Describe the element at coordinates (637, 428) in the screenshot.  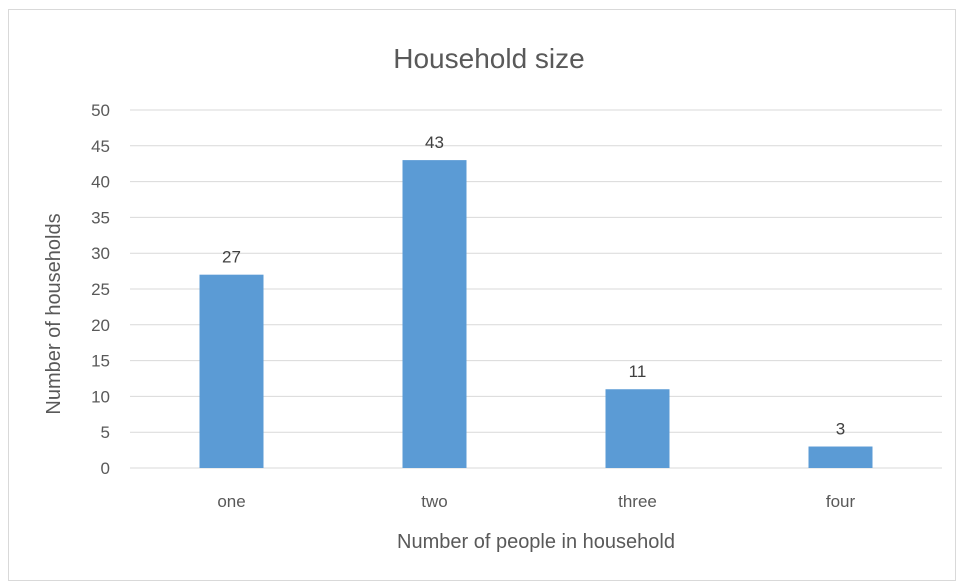
I see `bar-three` at that location.